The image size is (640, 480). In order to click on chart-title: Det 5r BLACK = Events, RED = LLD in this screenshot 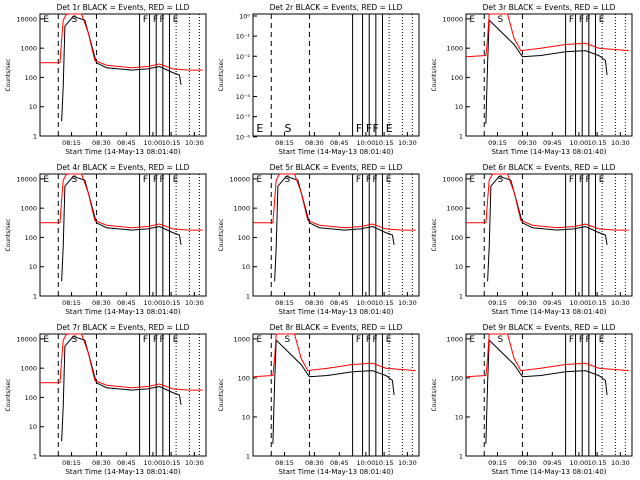, I will do `click(336, 167)`.